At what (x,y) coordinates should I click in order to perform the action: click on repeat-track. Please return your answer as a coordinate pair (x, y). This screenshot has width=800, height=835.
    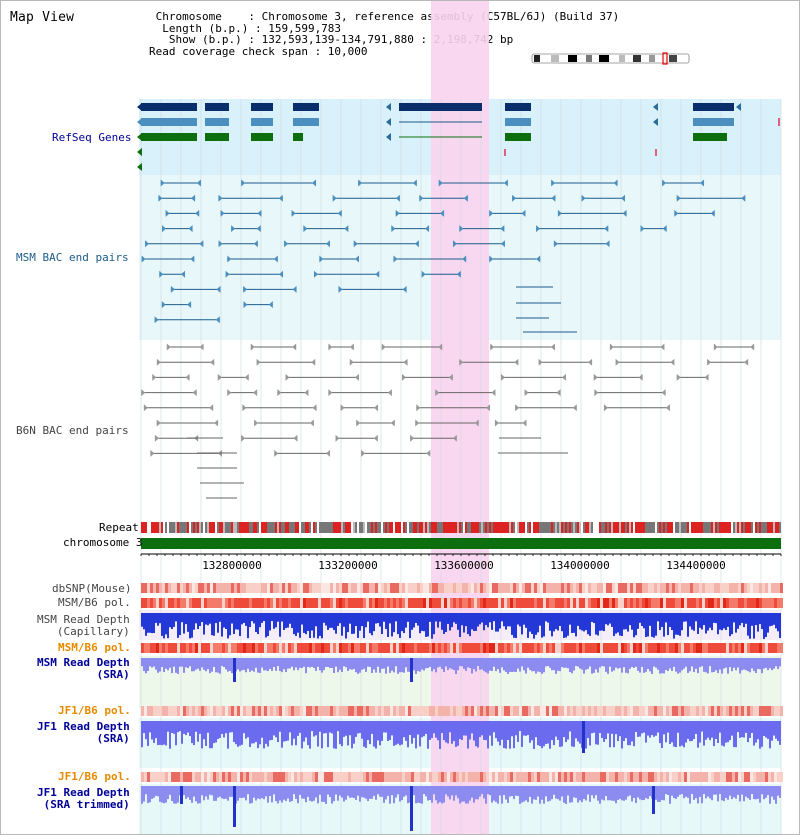
    Looking at the image, I should click on (461, 527).